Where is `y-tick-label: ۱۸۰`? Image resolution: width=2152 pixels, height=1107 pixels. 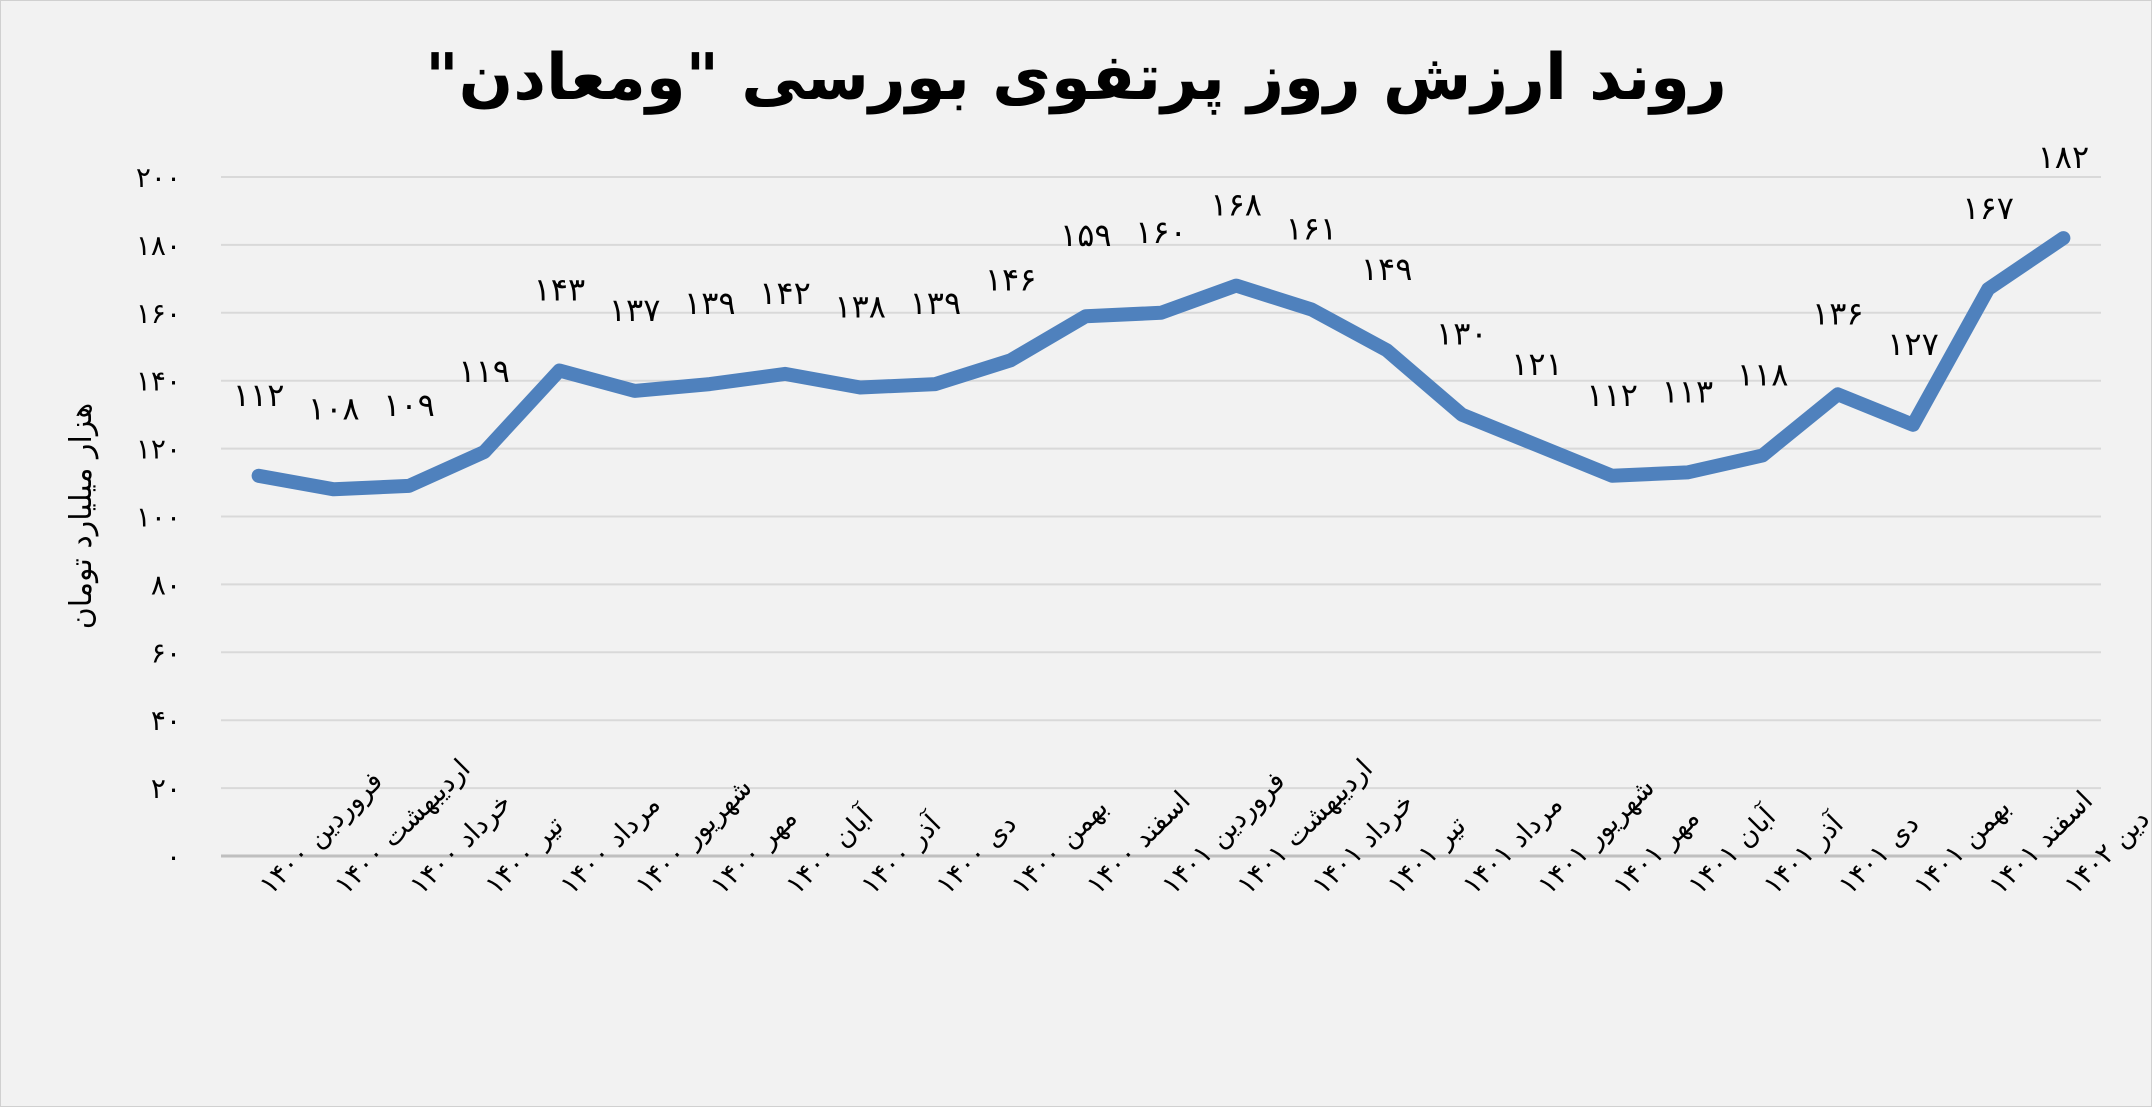
y-tick-label: ۱۸۰ is located at coordinates (158, 245).